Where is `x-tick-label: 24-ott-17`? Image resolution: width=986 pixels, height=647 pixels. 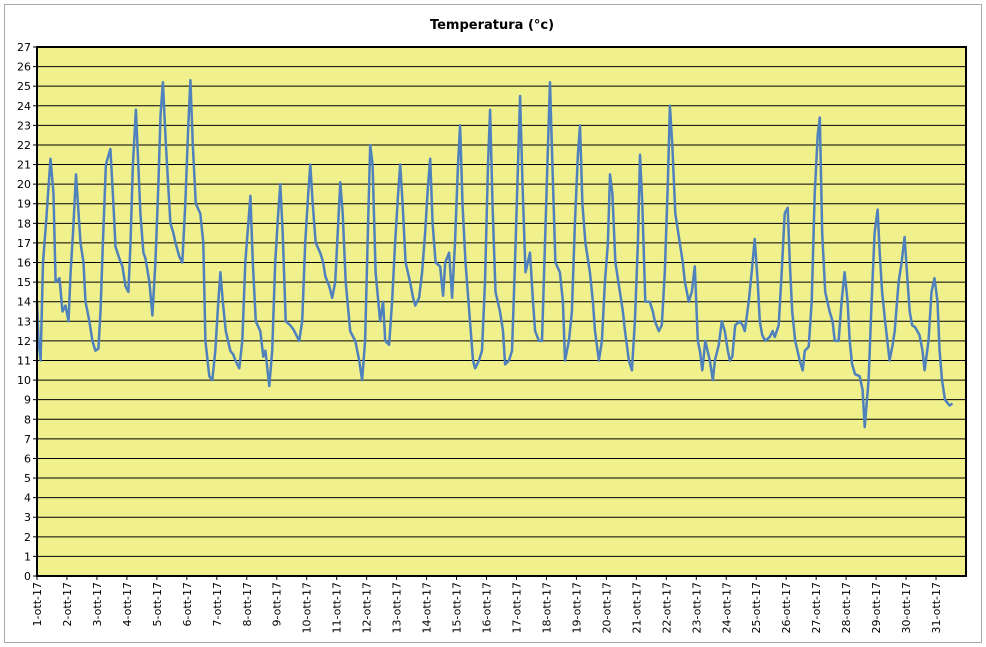 x-tick-label: 24-ott-17 is located at coordinates (726, 608).